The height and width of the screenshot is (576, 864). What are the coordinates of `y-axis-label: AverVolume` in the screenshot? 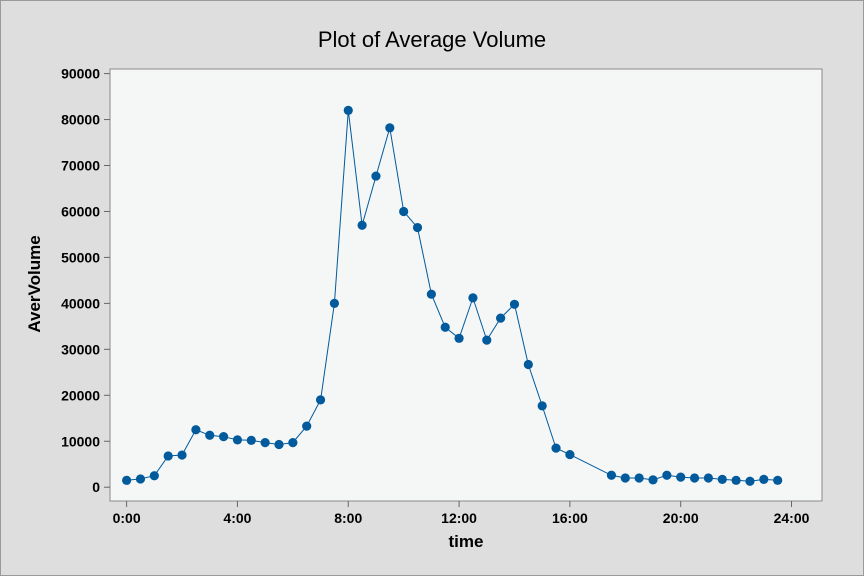 It's located at (34, 283).